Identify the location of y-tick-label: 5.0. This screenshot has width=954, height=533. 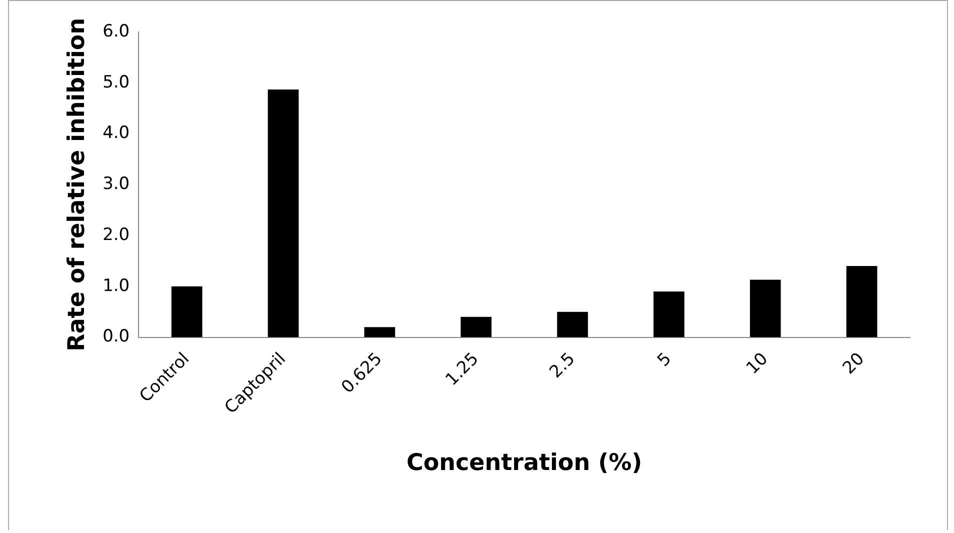
(116, 82).